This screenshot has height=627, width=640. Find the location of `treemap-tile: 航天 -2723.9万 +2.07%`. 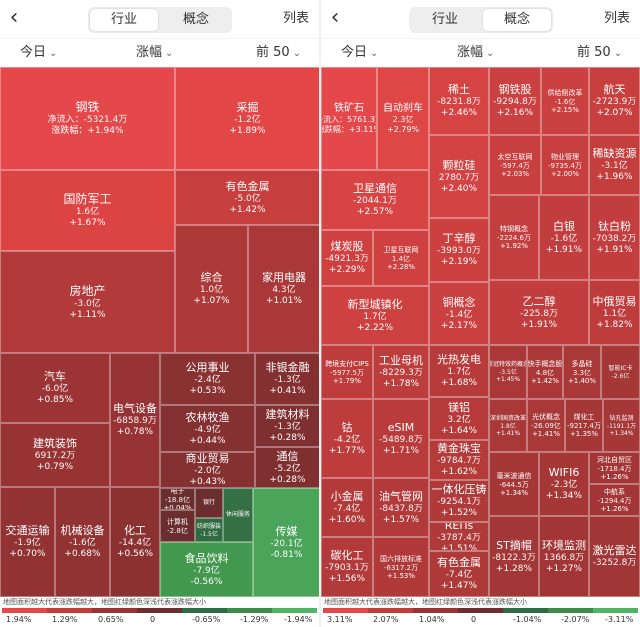

treemap-tile: 航天 -2723.9万 +2.07% is located at coordinates (614, 101).